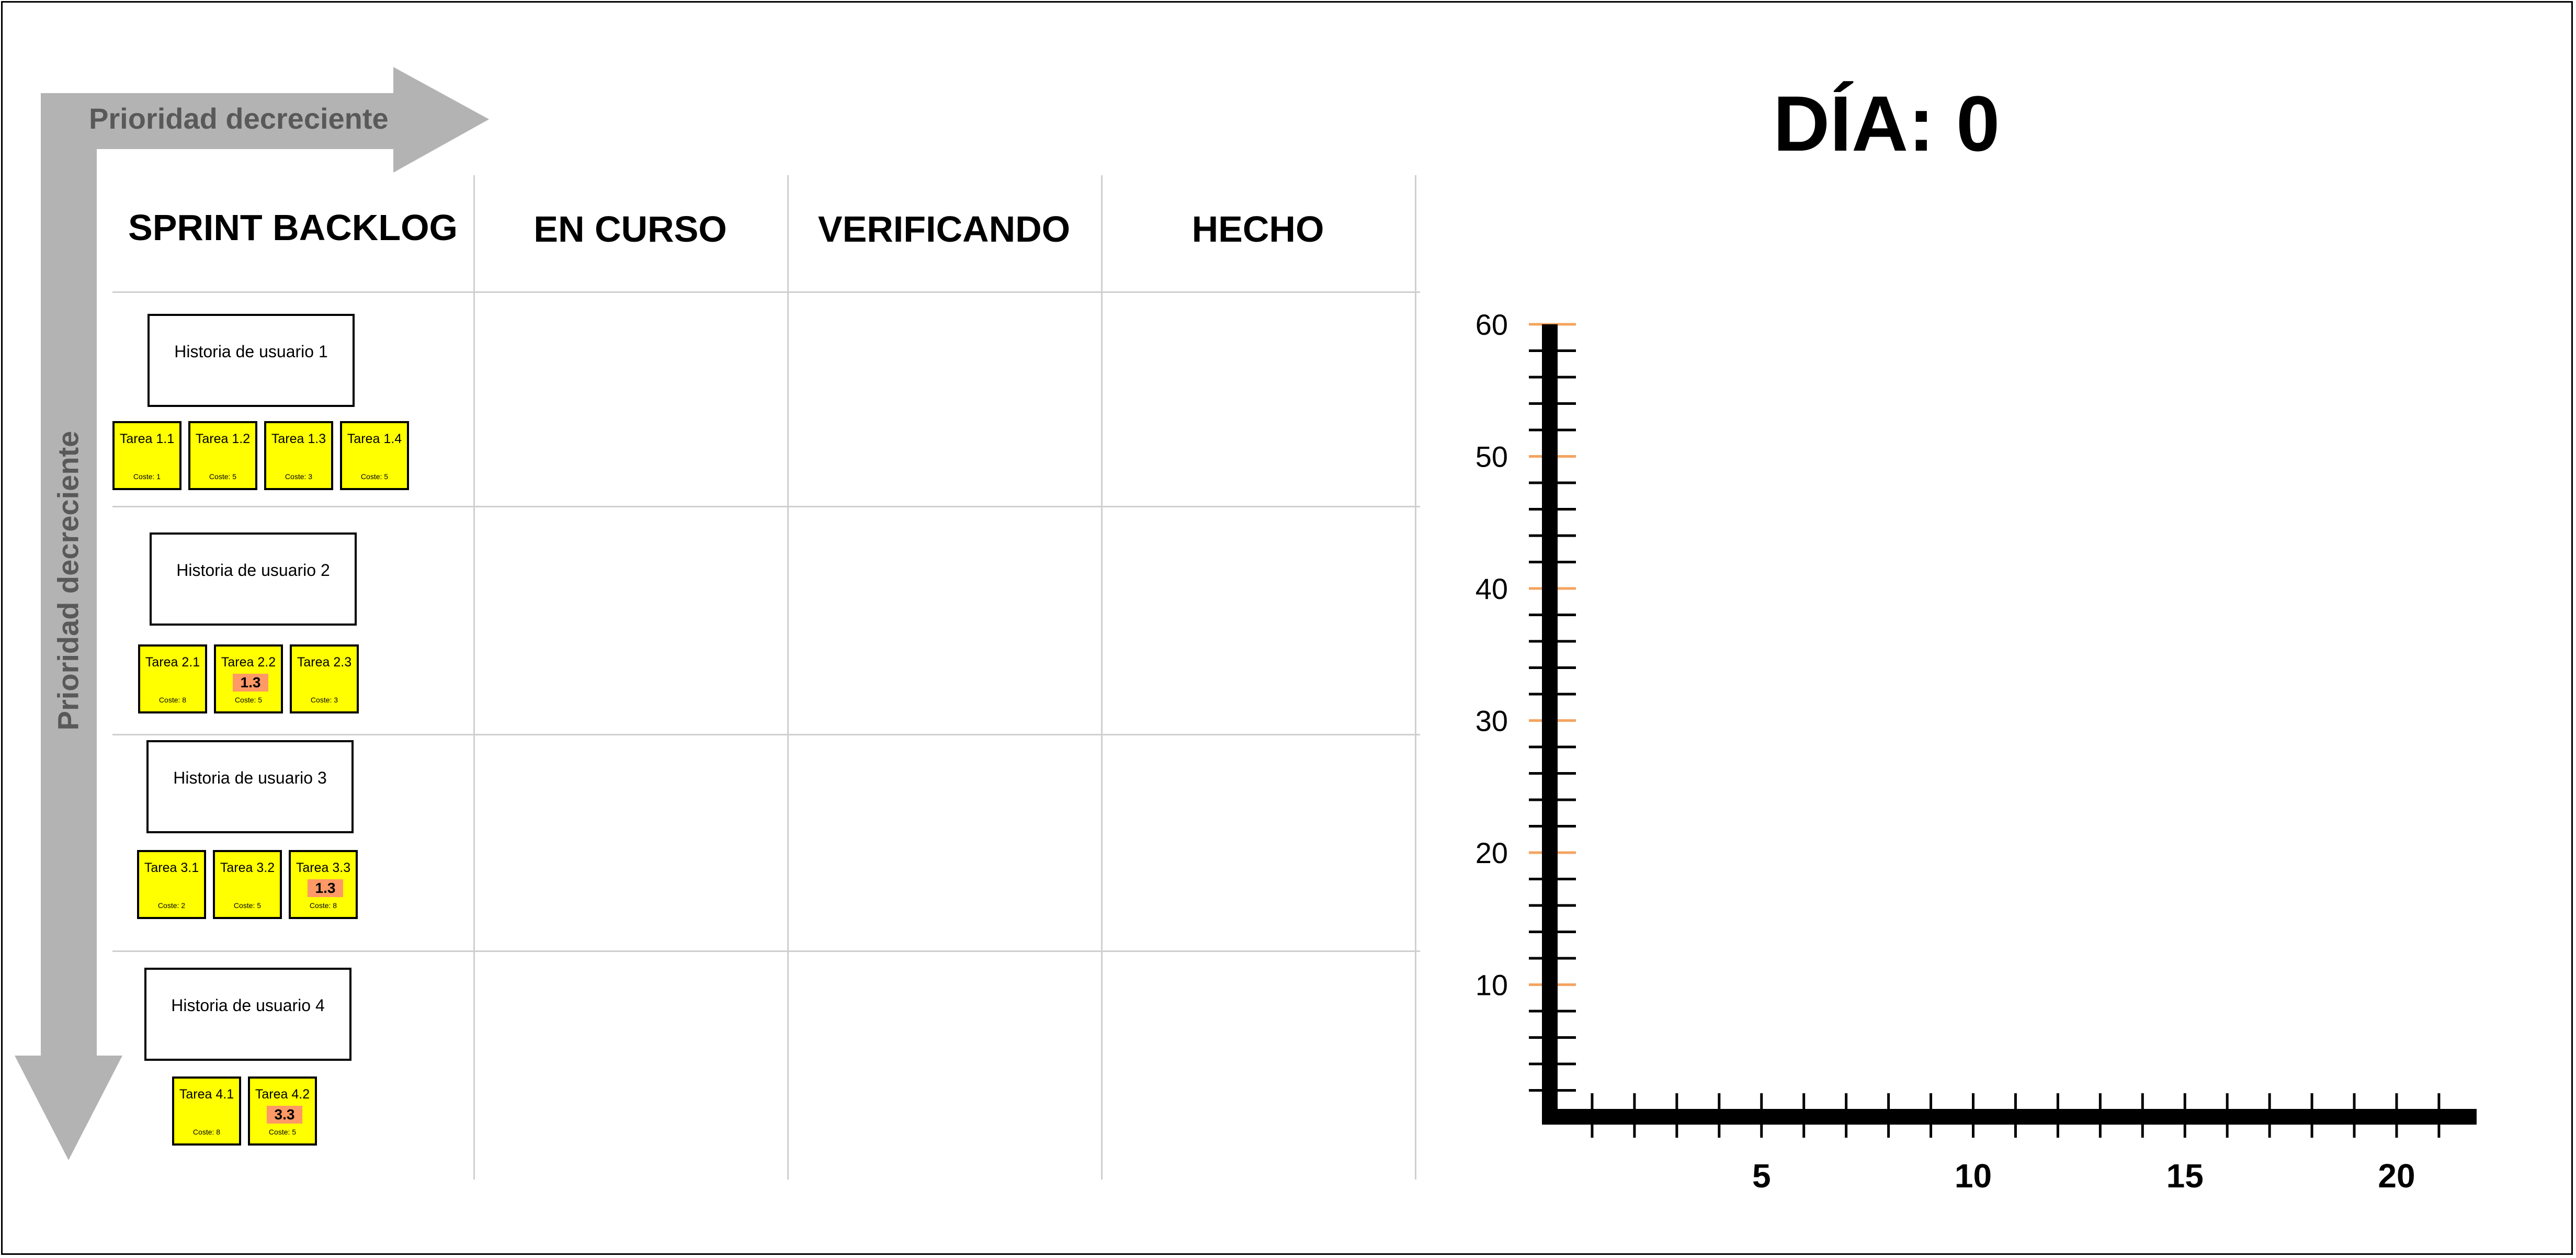  I want to click on task-card: Tarea 3.2 Coste: 5, so click(247, 885).